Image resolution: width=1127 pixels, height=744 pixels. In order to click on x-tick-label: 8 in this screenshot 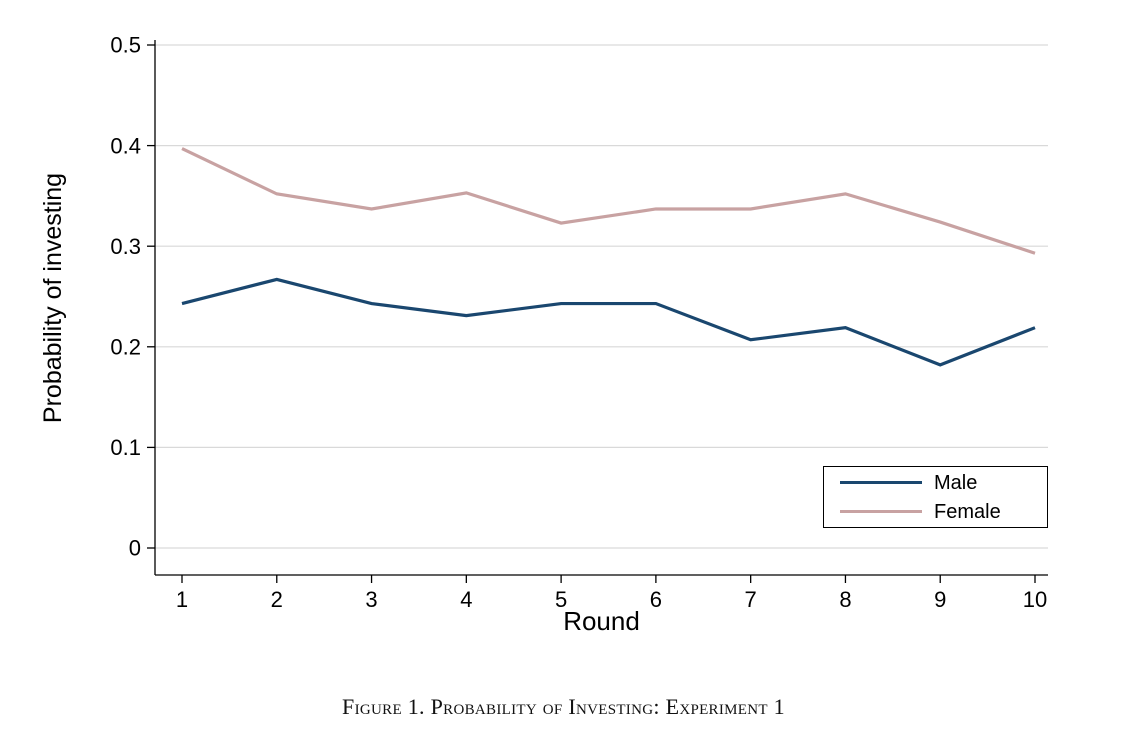, I will do `click(845, 599)`.